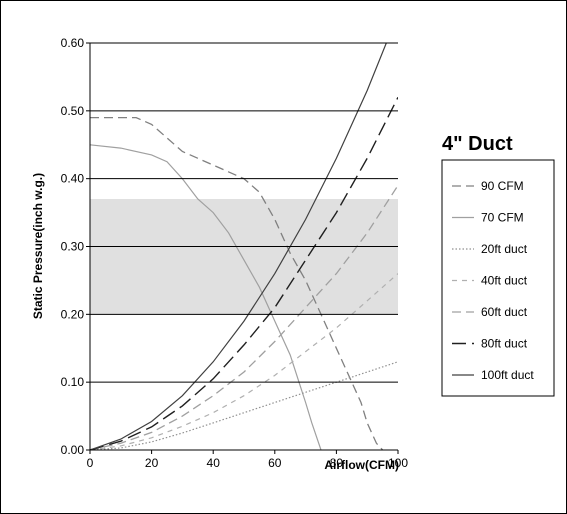 Image resolution: width=567 pixels, height=514 pixels. I want to click on legend-label: 70 CFM, so click(502, 218).